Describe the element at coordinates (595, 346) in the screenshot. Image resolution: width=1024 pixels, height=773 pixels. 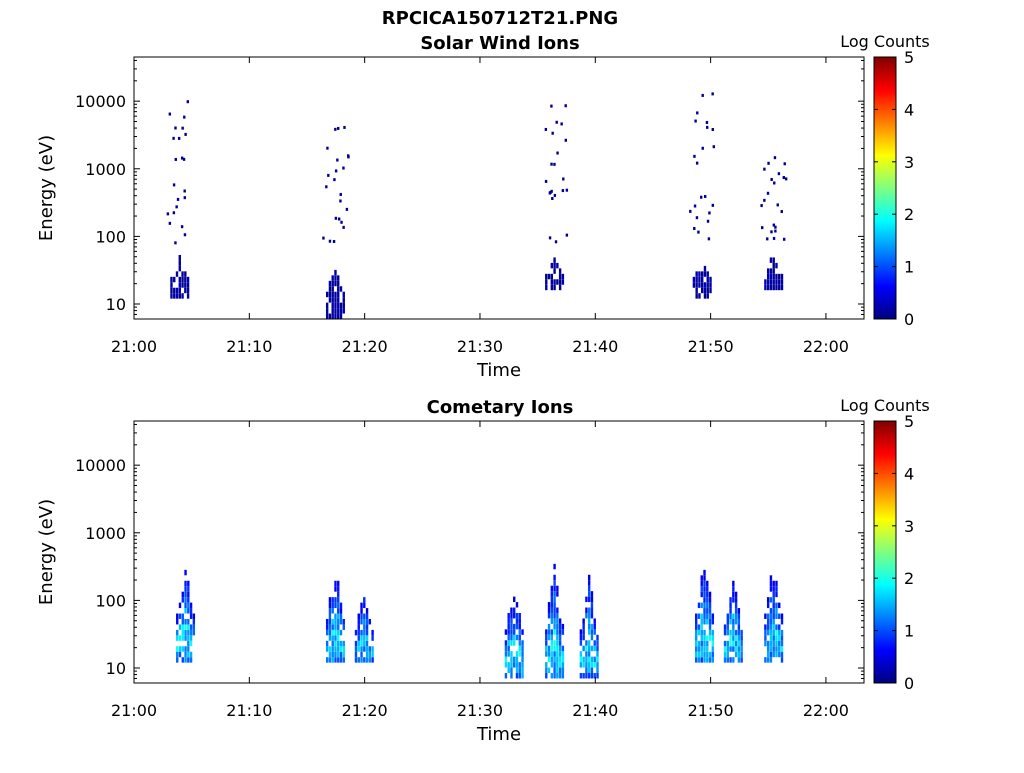
I see `x-tick-label: 21:40` at that location.